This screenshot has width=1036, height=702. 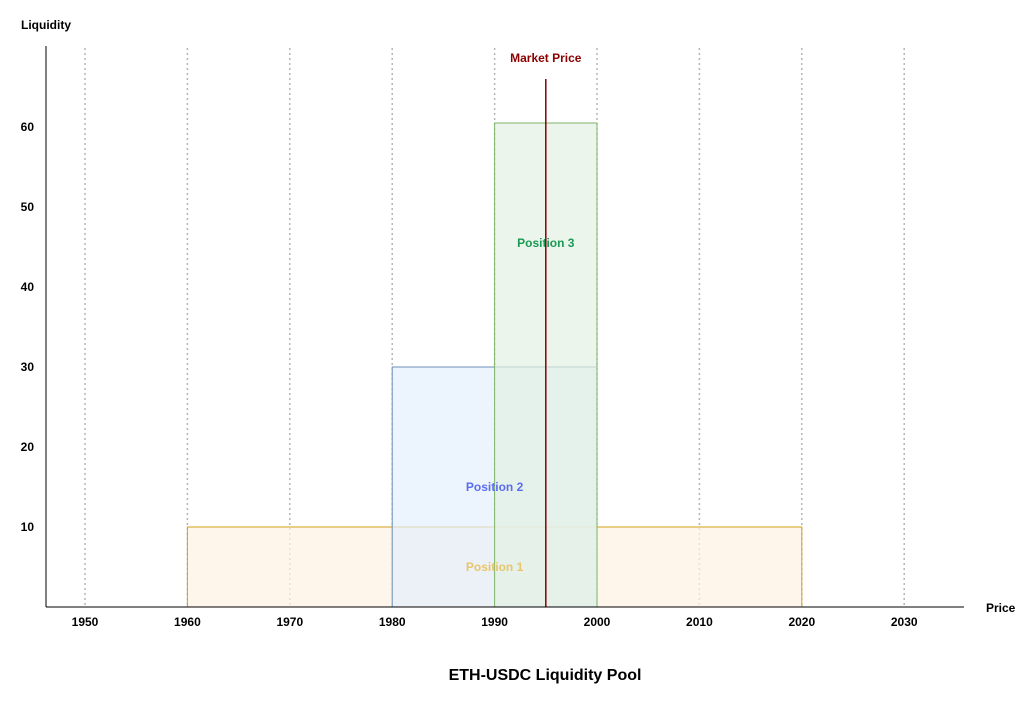 I want to click on x-tick-label: 1950, so click(x=85, y=622).